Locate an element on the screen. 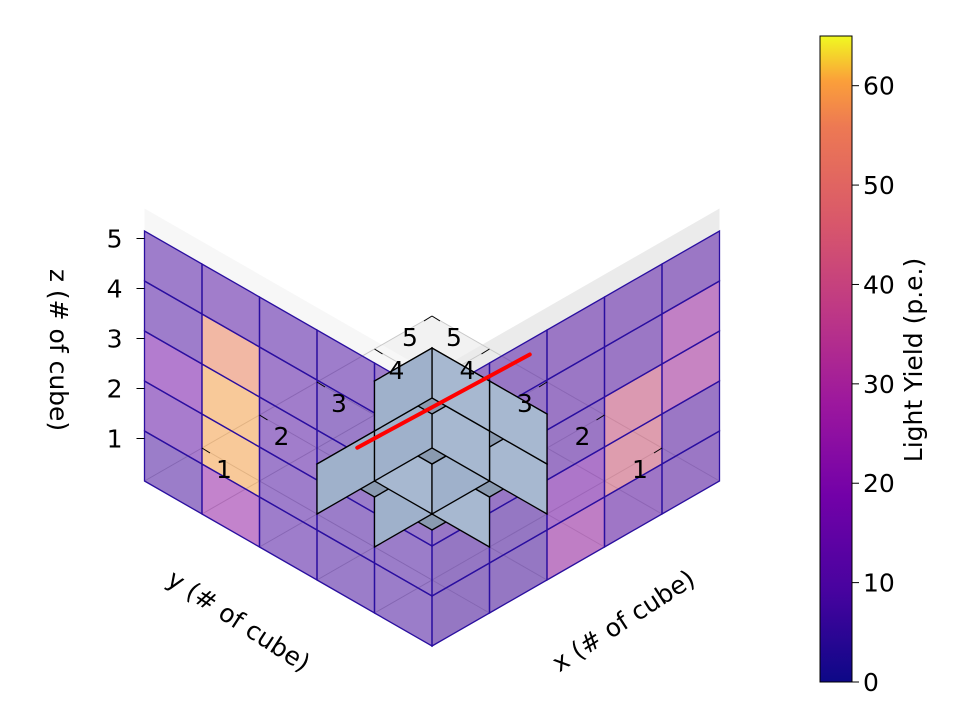 The height and width of the screenshot is (720, 960). colorbar is located at coordinates (836, 359).